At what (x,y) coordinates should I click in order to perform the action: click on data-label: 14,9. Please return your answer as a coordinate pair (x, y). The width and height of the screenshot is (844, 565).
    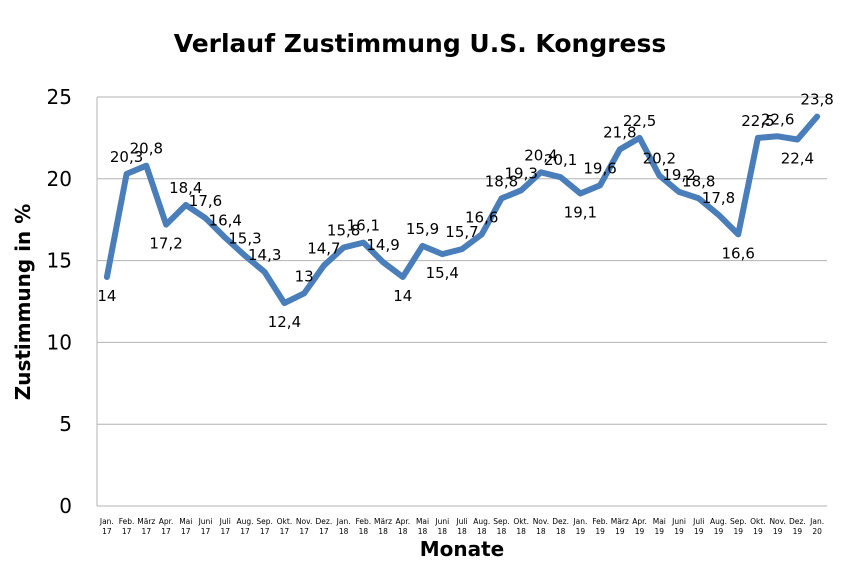
    Looking at the image, I should click on (382, 245).